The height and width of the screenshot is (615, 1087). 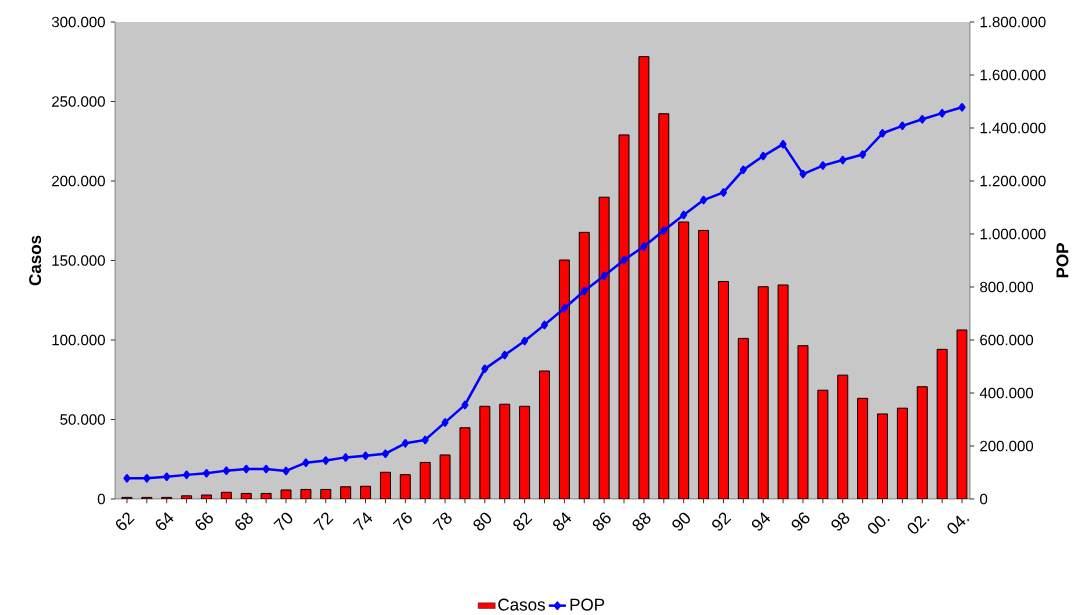 I want to click on x-tick-label: 04., so click(x=958, y=524).